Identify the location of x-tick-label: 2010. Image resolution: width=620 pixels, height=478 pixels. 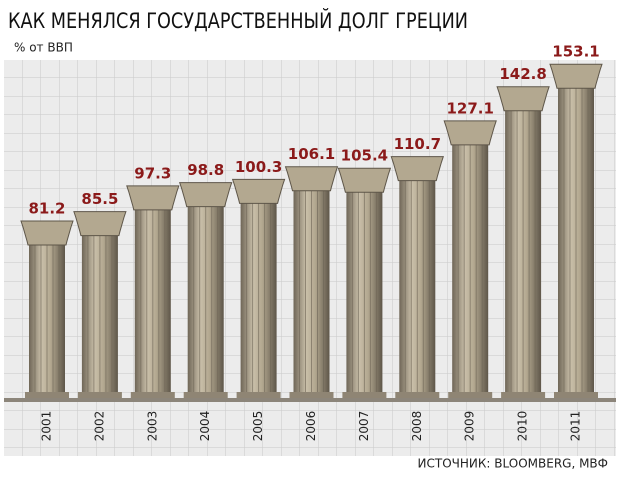
(523, 426).